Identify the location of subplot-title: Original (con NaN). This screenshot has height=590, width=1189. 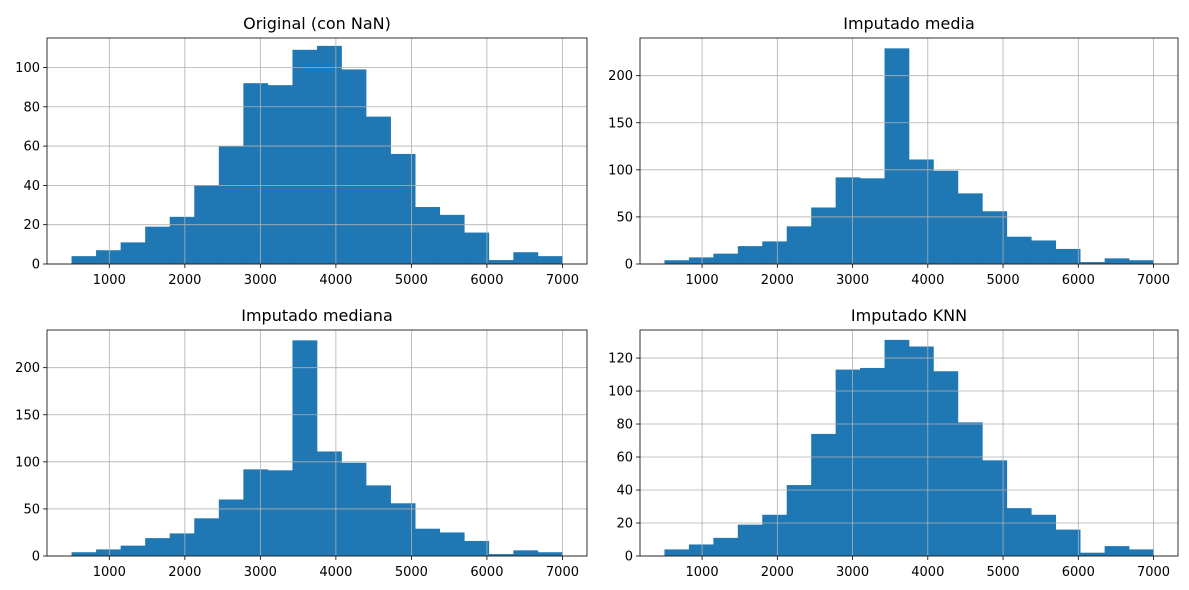
(317, 23).